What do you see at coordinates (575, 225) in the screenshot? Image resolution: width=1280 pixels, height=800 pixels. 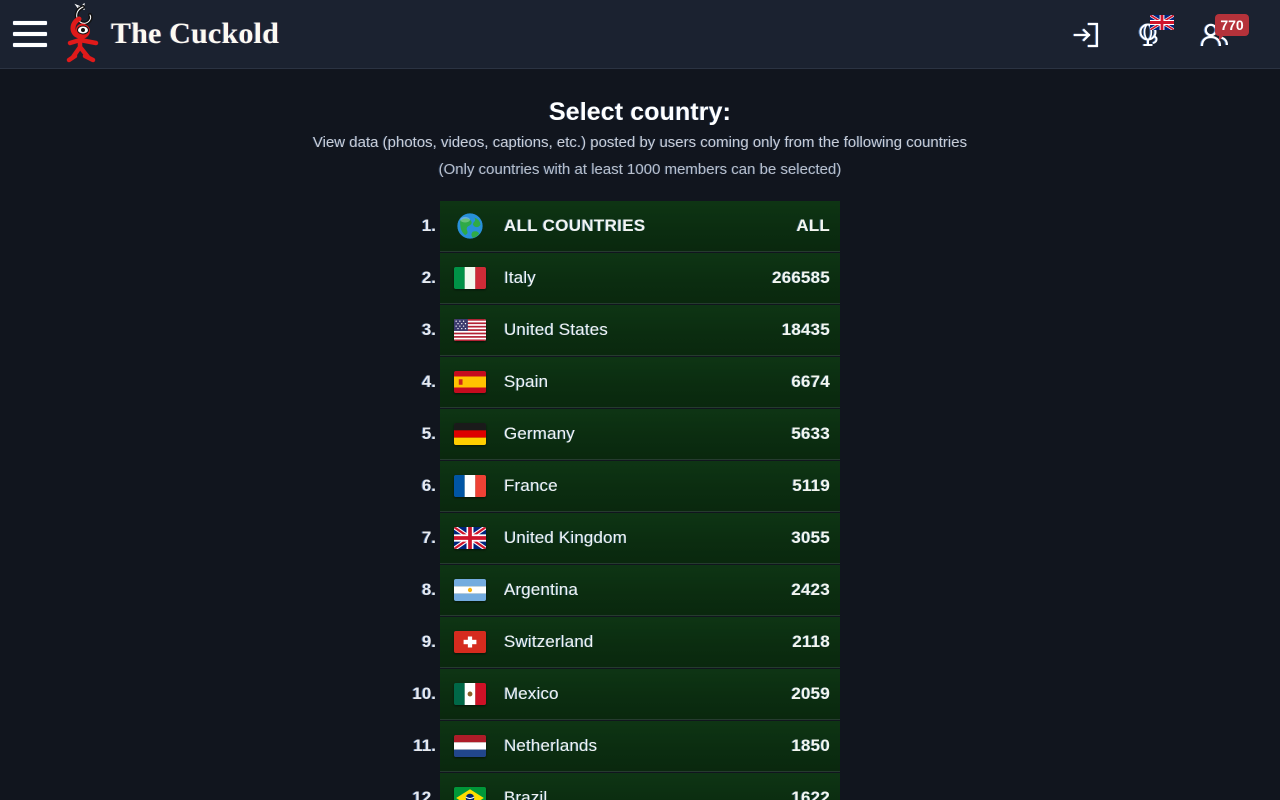 I see `country-name: ALL COUNTRIES` at bounding box center [575, 225].